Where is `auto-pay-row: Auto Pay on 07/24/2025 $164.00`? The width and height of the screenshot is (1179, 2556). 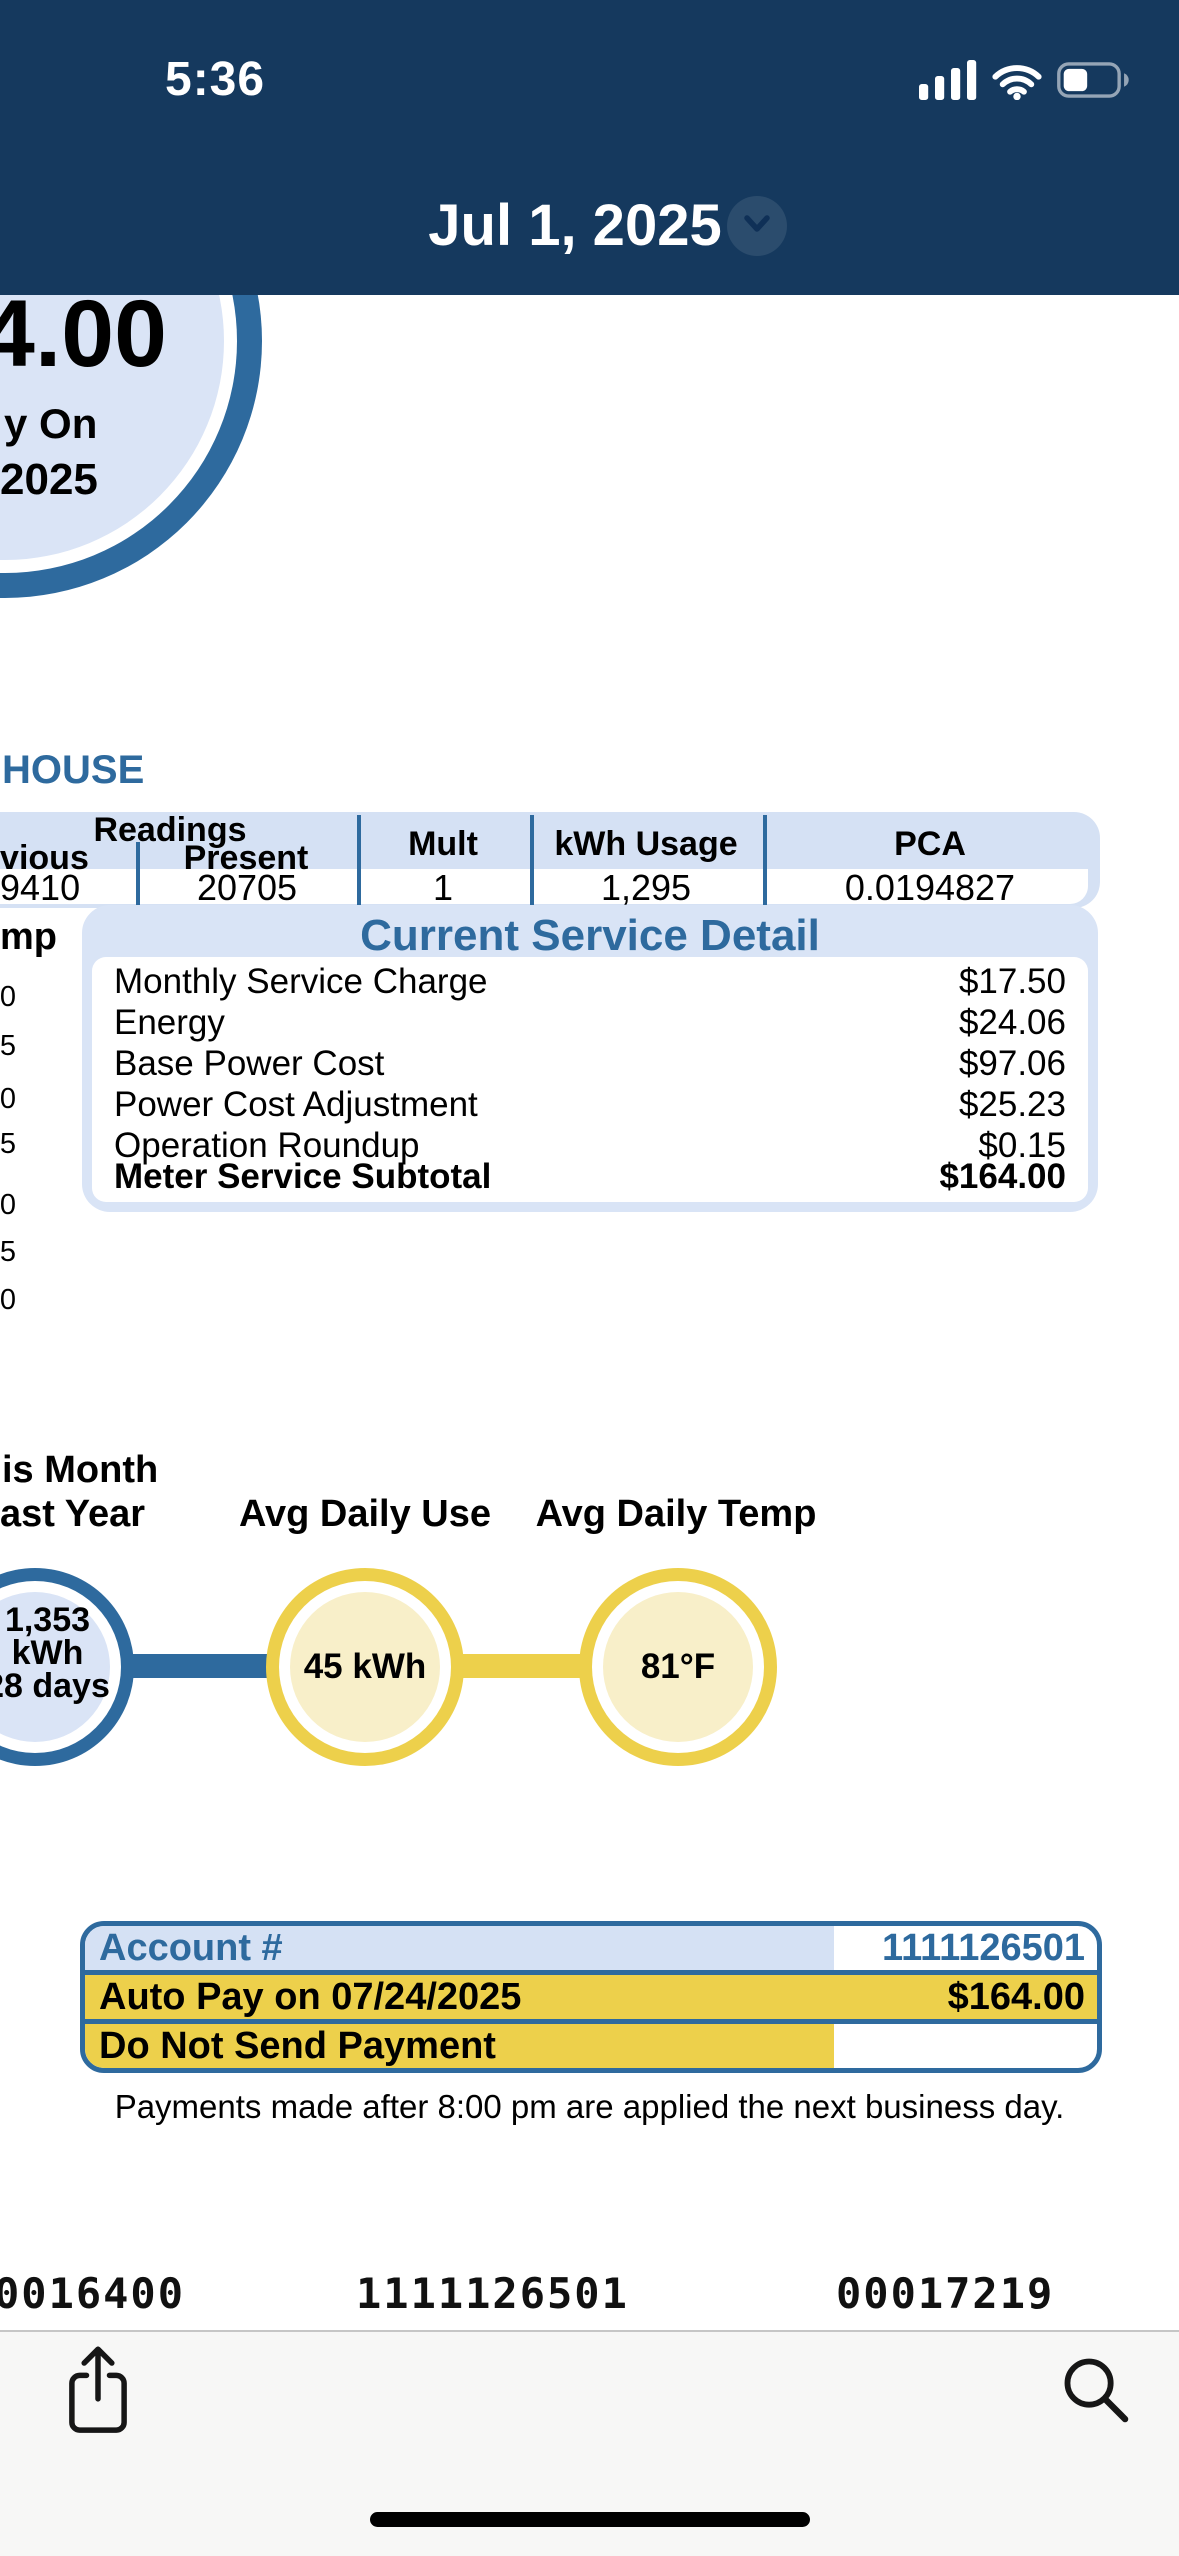
auto-pay-row: Auto Pay on 07/24/2025 $164.00 is located at coordinates (591, 1997).